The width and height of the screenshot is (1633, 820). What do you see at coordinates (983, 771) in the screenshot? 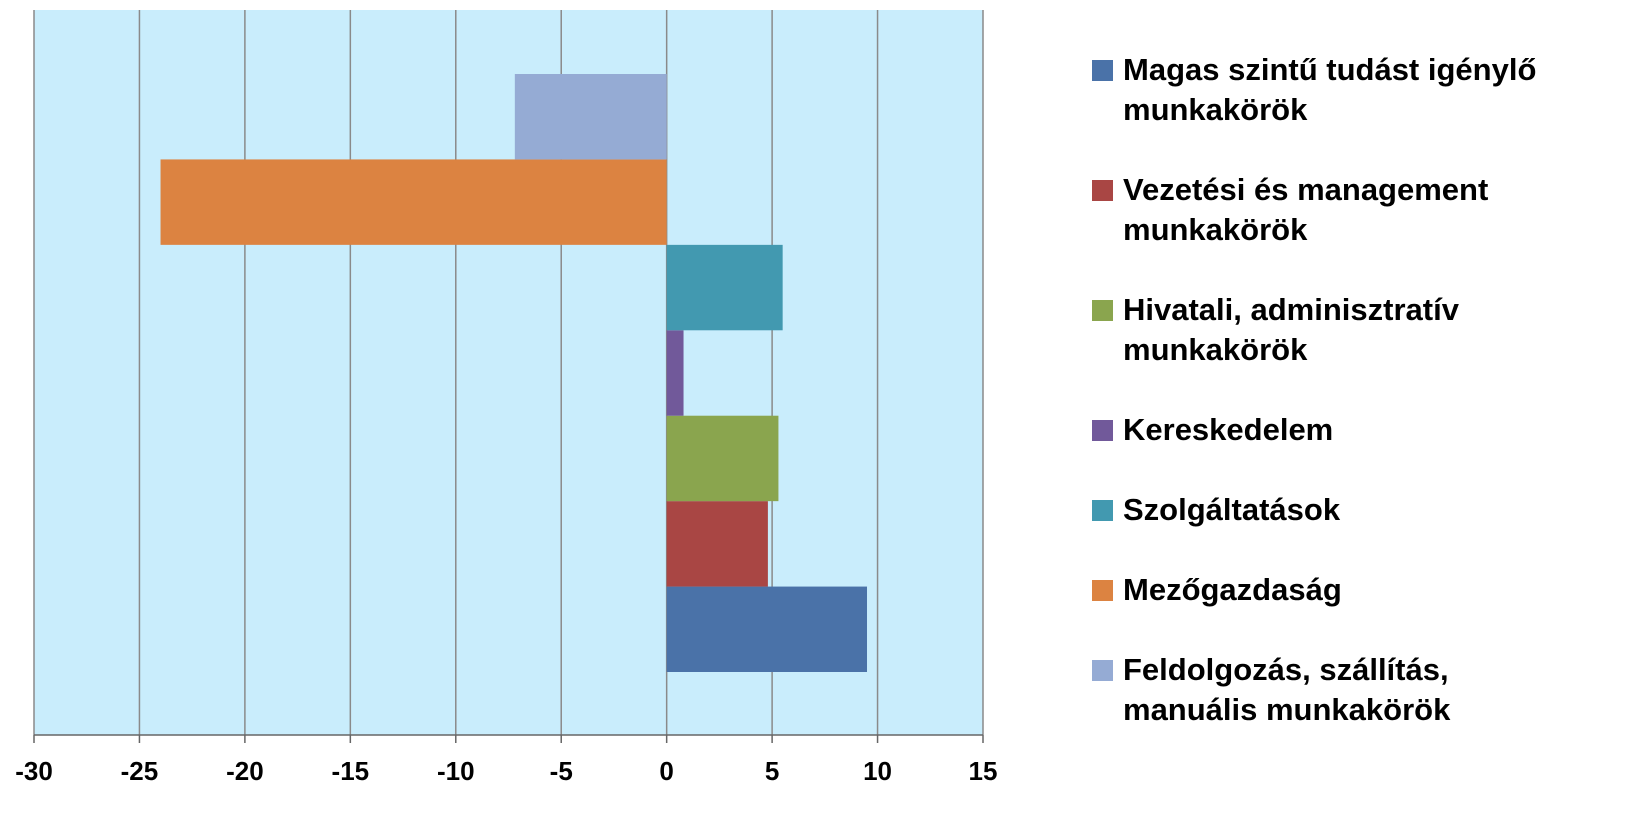
I see `x-tick-label: 15` at bounding box center [983, 771].